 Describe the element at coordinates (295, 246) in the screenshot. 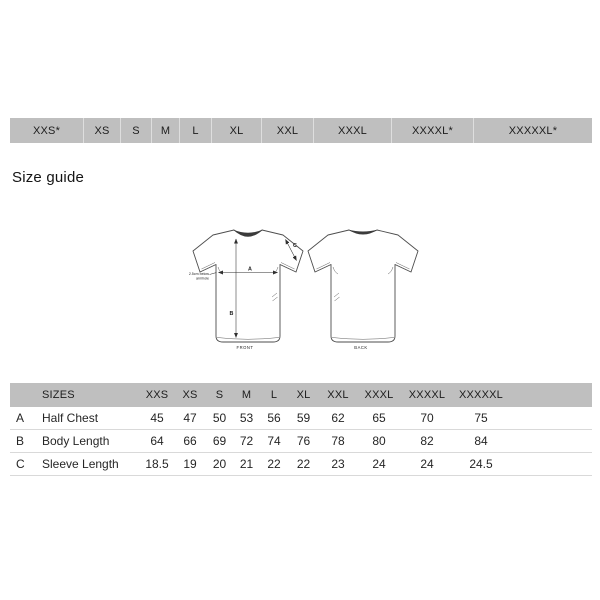

I see `marker-c-label: C` at that location.